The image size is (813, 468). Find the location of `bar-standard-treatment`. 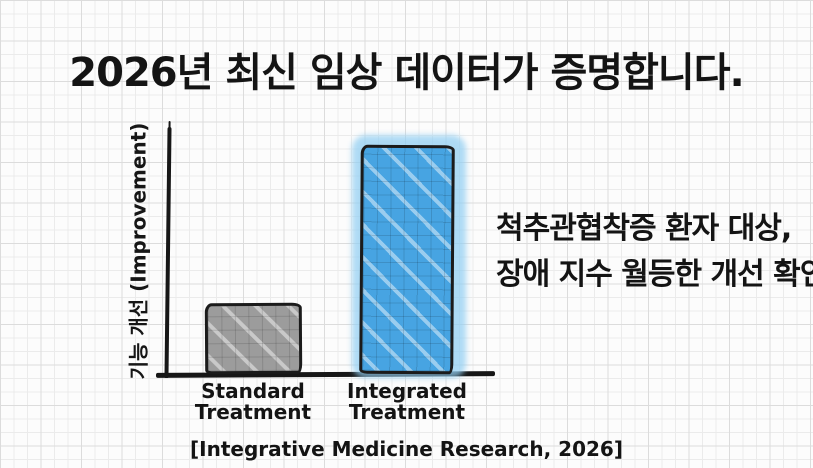

bar-standard-treatment is located at coordinates (253, 338).